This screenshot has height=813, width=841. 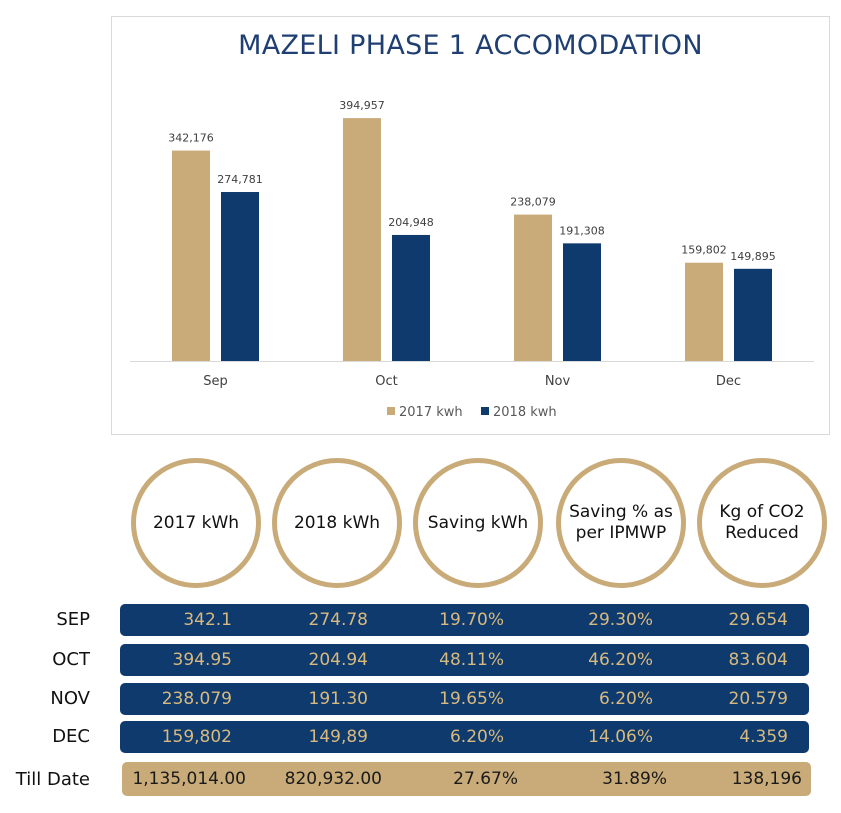 I want to click on table-cell: 274.78, so click(x=338, y=620).